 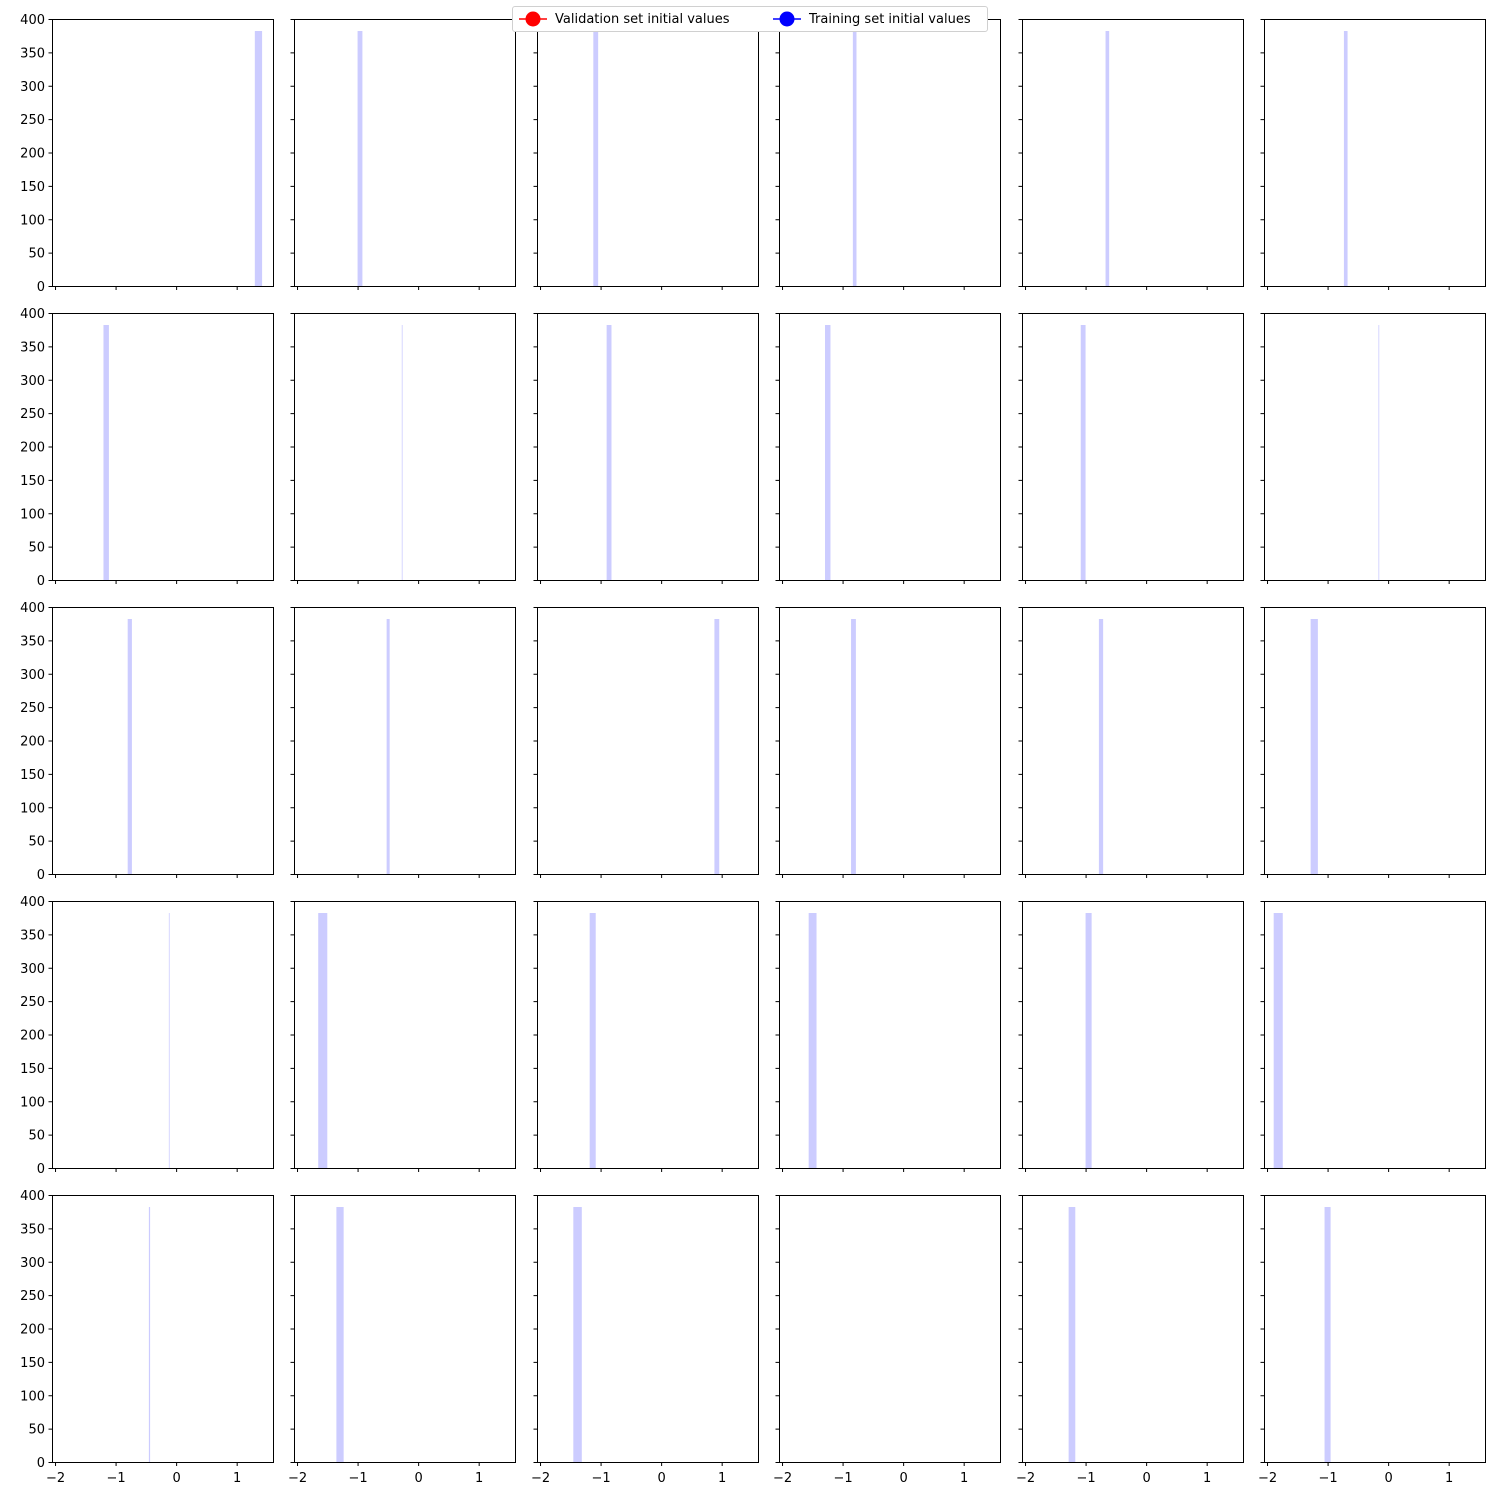 What do you see at coordinates (32, 187) in the screenshot?
I see `ytick-label-r1: 150` at bounding box center [32, 187].